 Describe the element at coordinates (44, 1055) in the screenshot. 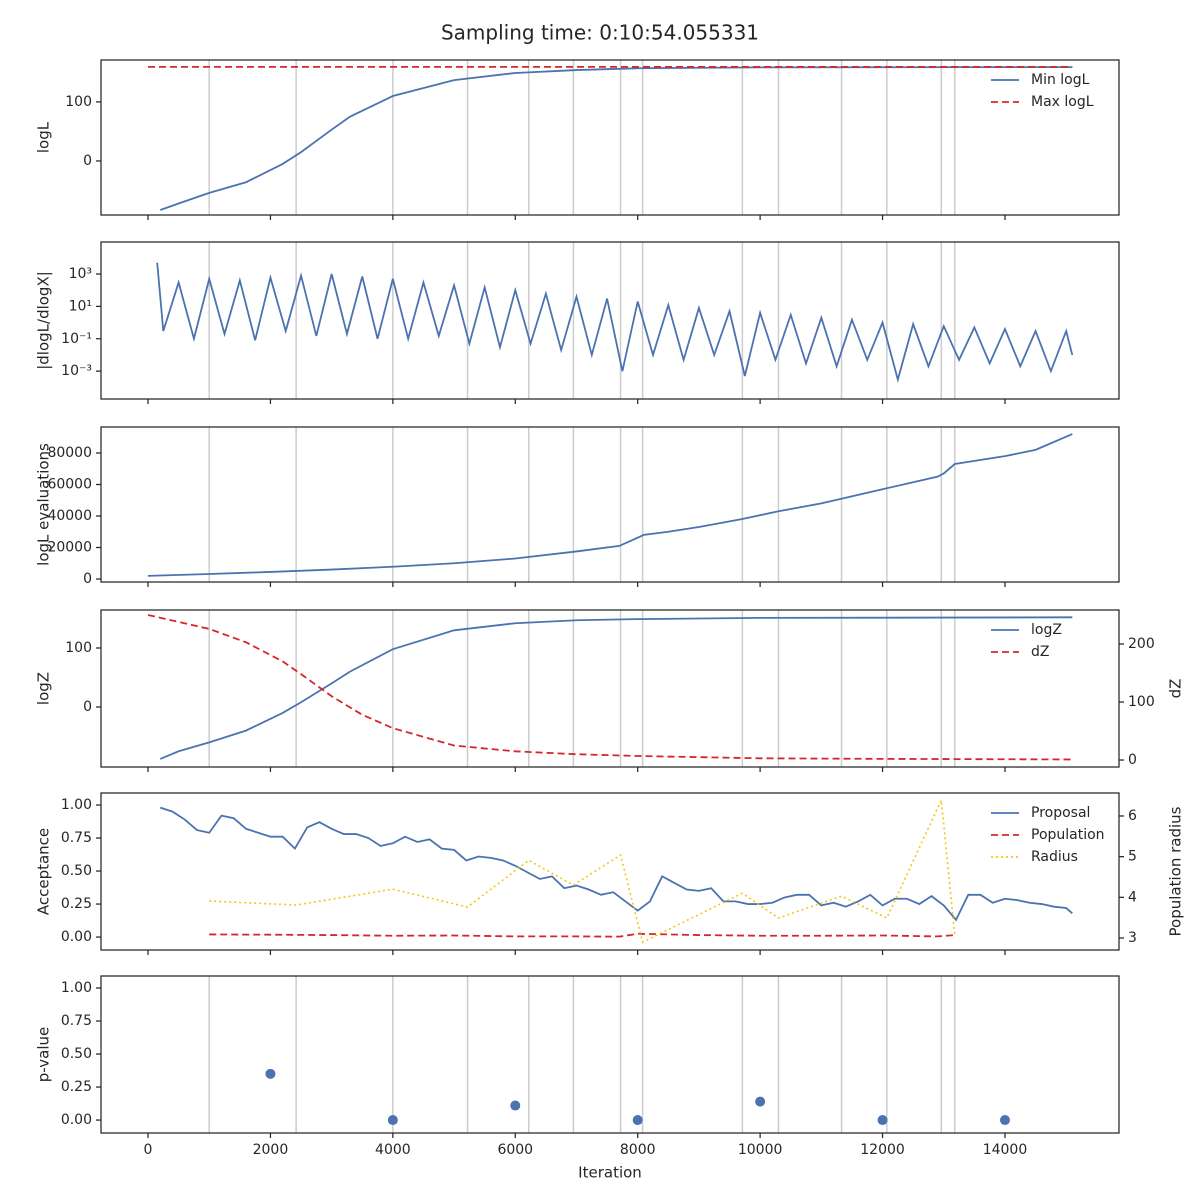

I see `y-axis-label: p-value` at that location.